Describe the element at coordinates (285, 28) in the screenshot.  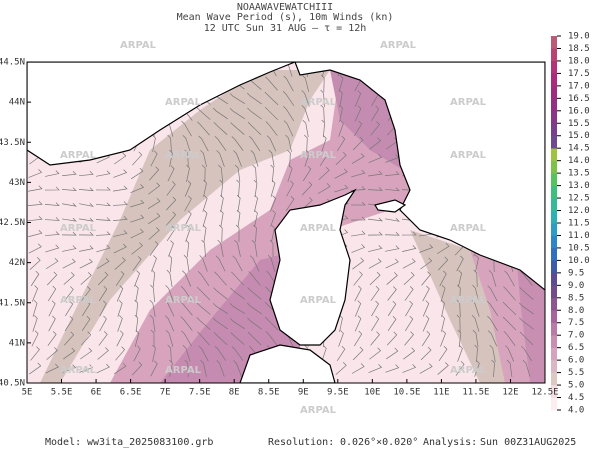
I see `time-title: 12 UTC Sun 31 AUG — τ = 12h` at that location.